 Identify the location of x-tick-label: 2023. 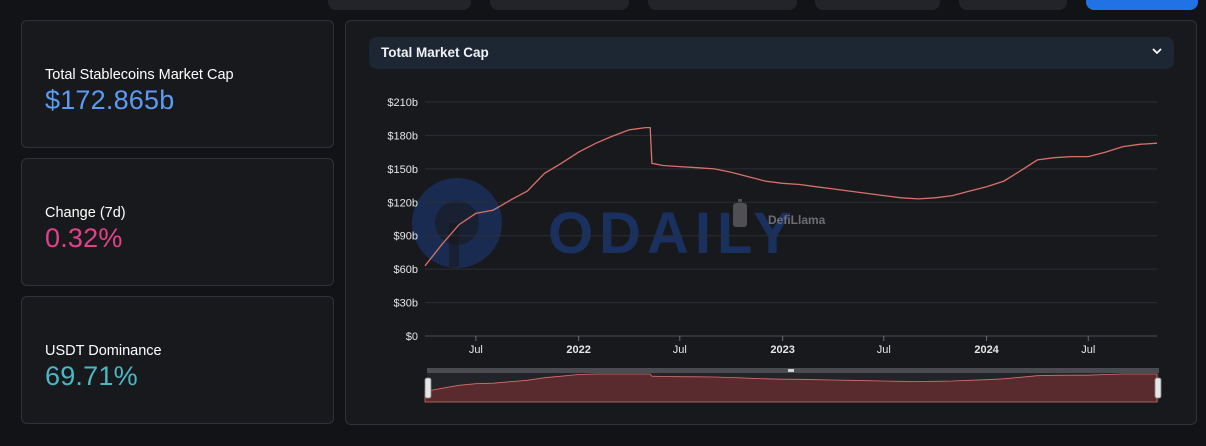
(782, 350).